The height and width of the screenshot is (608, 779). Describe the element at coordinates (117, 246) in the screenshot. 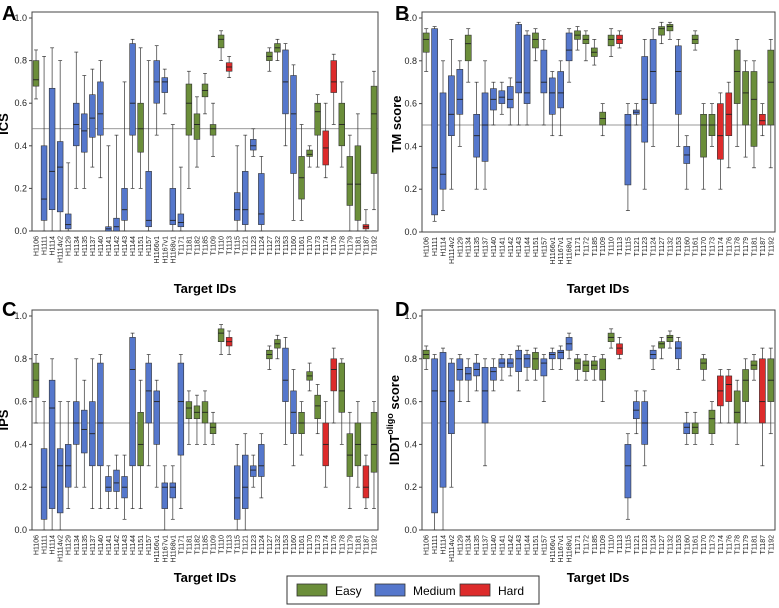

I see `category-label-a-10: H1142` at that location.